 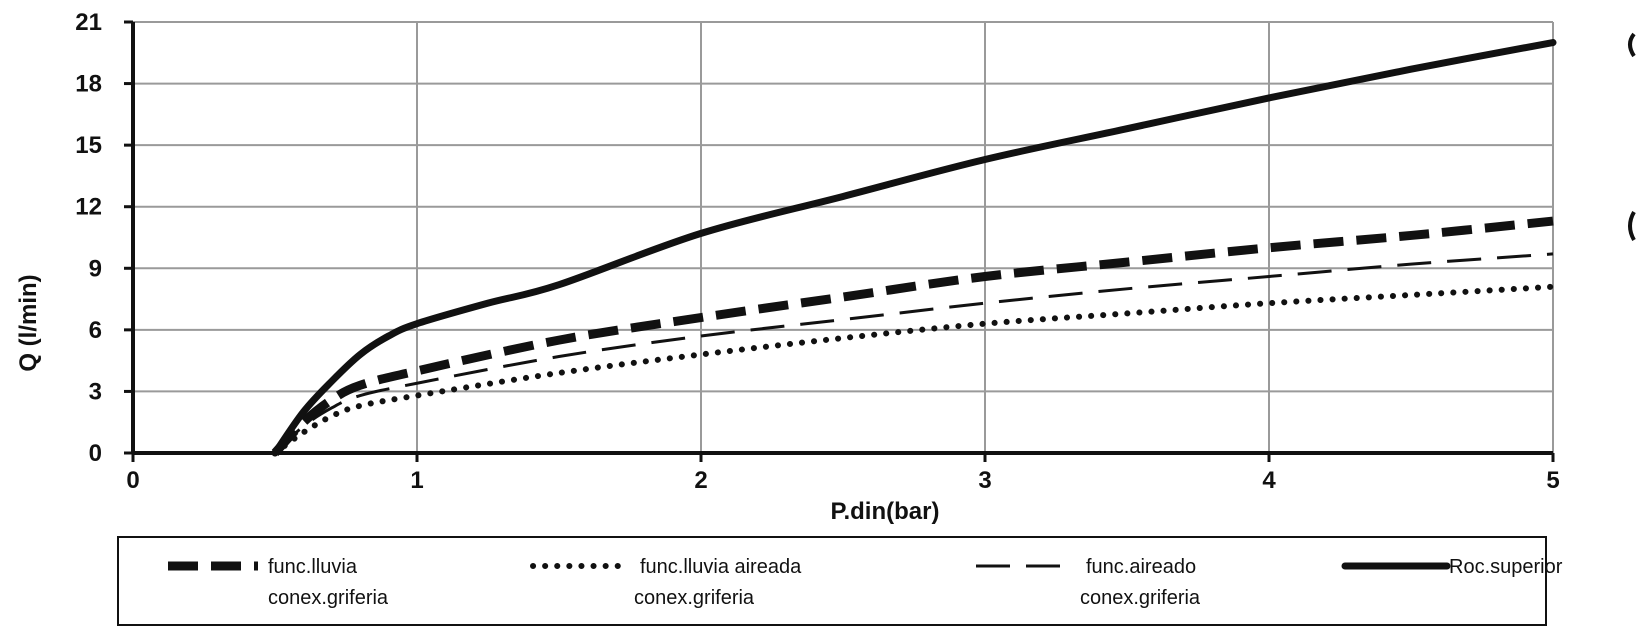 What do you see at coordinates (88, 145) in the screenshot?
I see `y-tick-label: 15` at bounding box center [88, 145].